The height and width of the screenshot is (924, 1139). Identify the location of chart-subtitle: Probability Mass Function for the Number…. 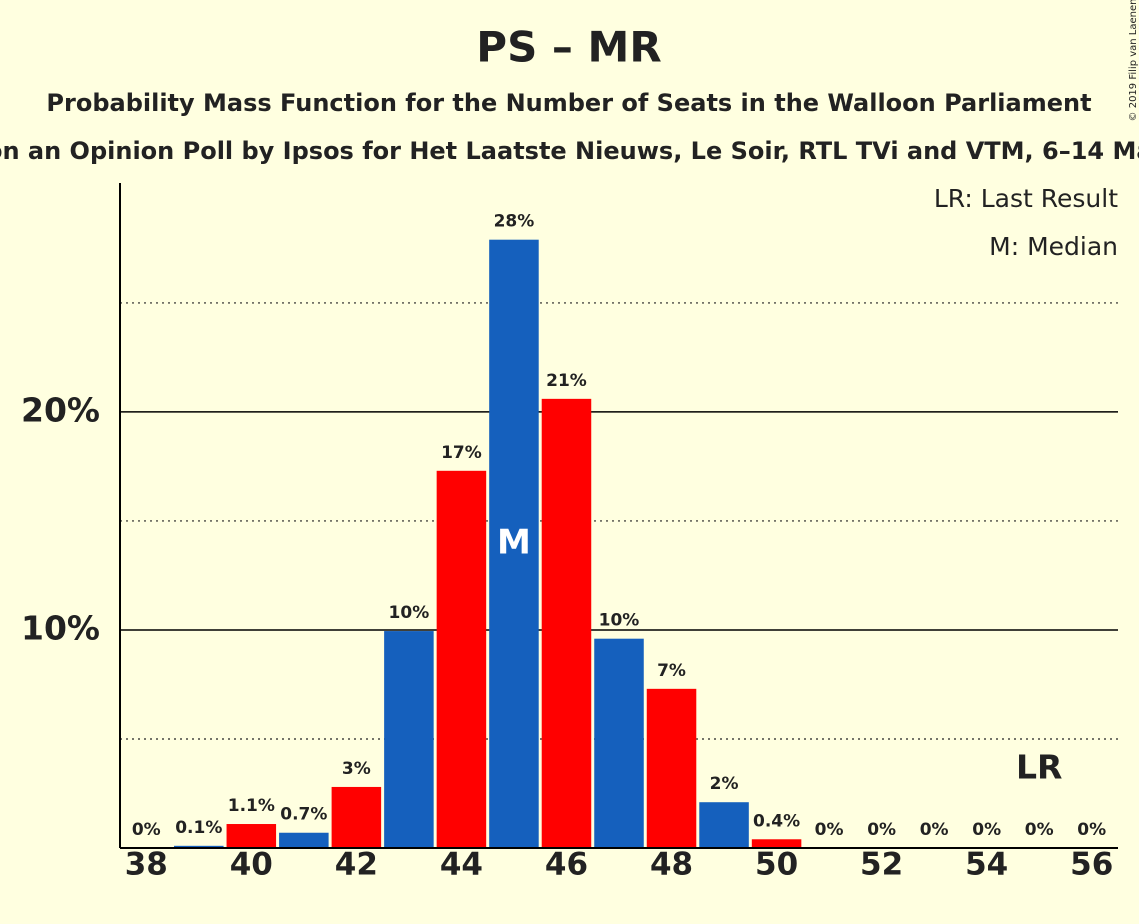
(568, 103).